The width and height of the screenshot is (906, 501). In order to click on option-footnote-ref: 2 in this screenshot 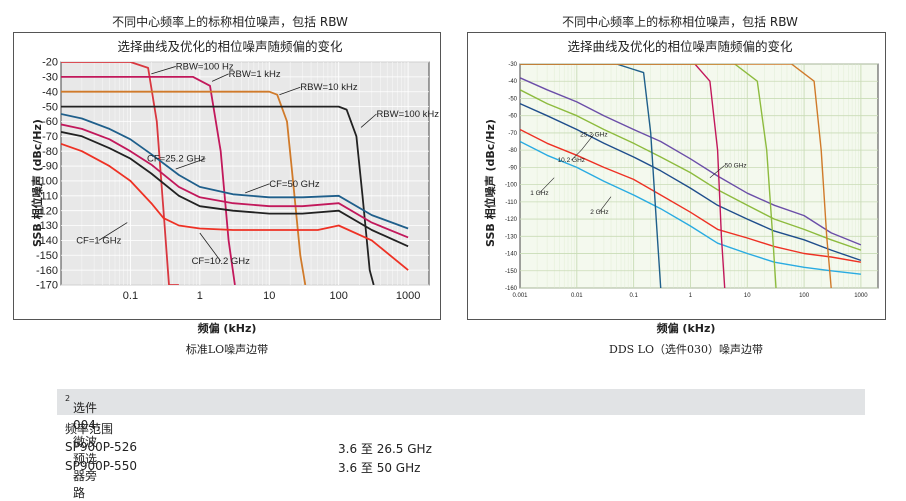, I will do `click(68, 398)`.